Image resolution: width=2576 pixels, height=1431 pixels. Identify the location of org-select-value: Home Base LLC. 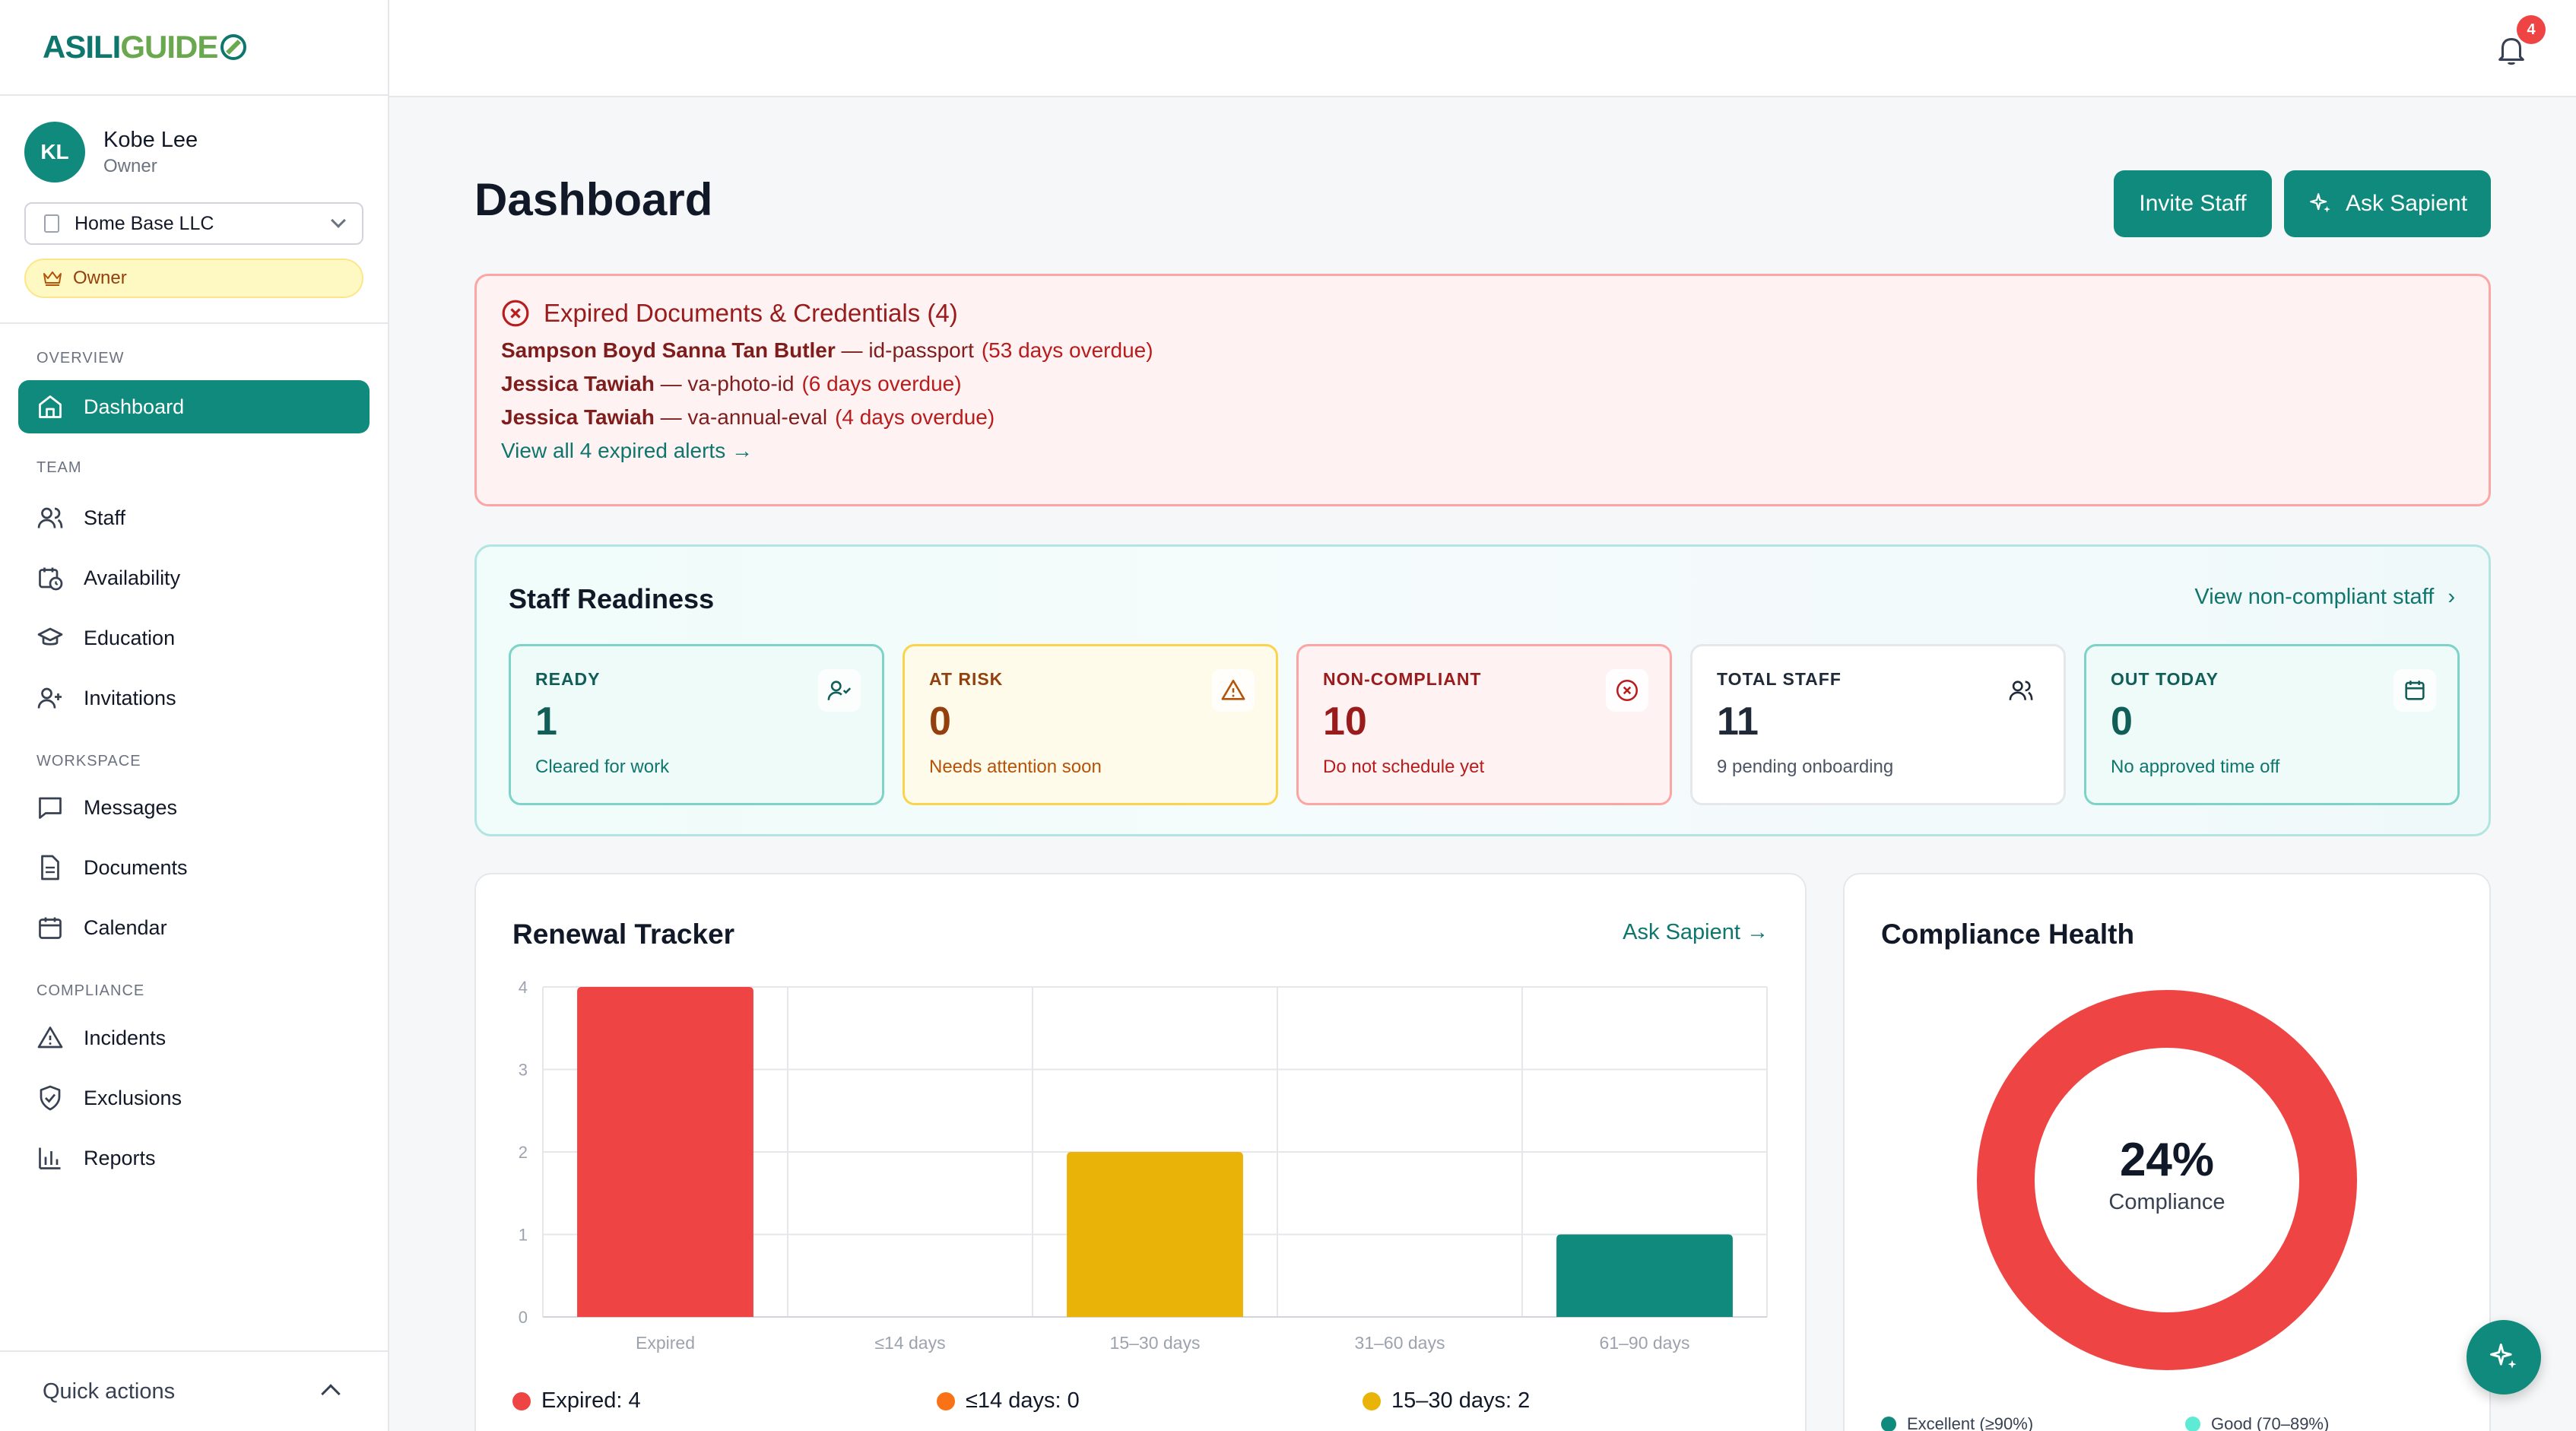
(145, 223).